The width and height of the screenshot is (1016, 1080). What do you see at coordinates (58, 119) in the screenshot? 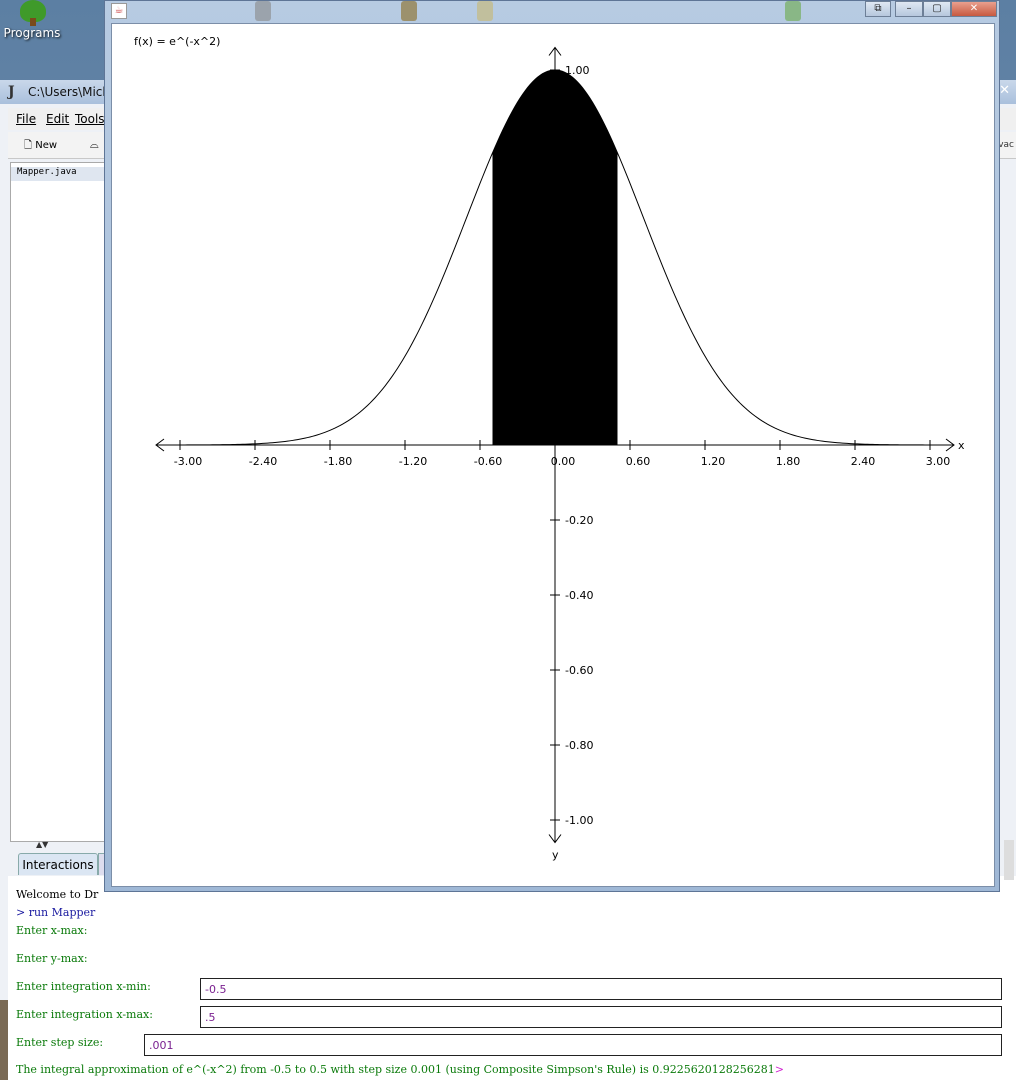
I see `menu-edit: Edit` at bounding box center [58, 119].